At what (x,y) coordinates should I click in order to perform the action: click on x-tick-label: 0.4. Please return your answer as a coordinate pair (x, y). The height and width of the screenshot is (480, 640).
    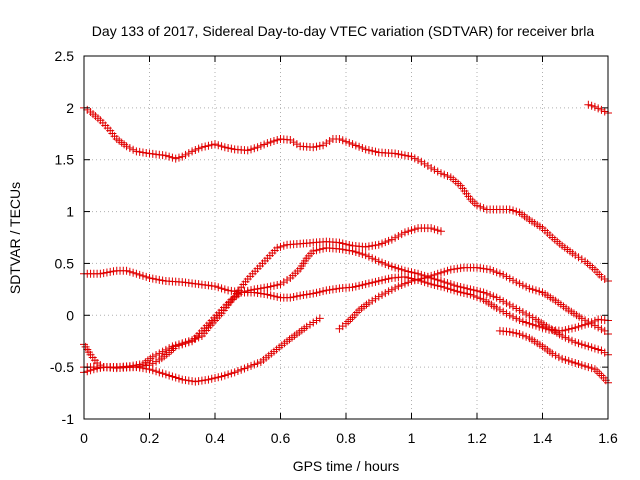
    Looking at the image, I should click on (215, 438).